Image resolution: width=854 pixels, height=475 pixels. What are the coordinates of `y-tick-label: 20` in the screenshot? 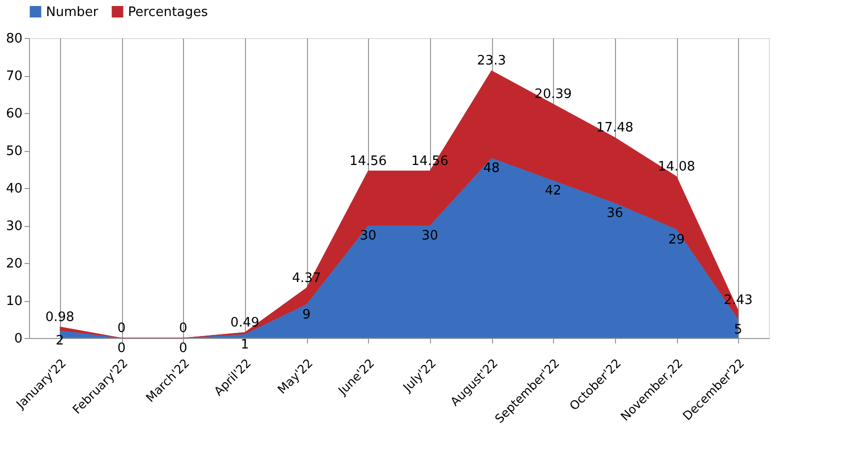 It's located at (14, 264).